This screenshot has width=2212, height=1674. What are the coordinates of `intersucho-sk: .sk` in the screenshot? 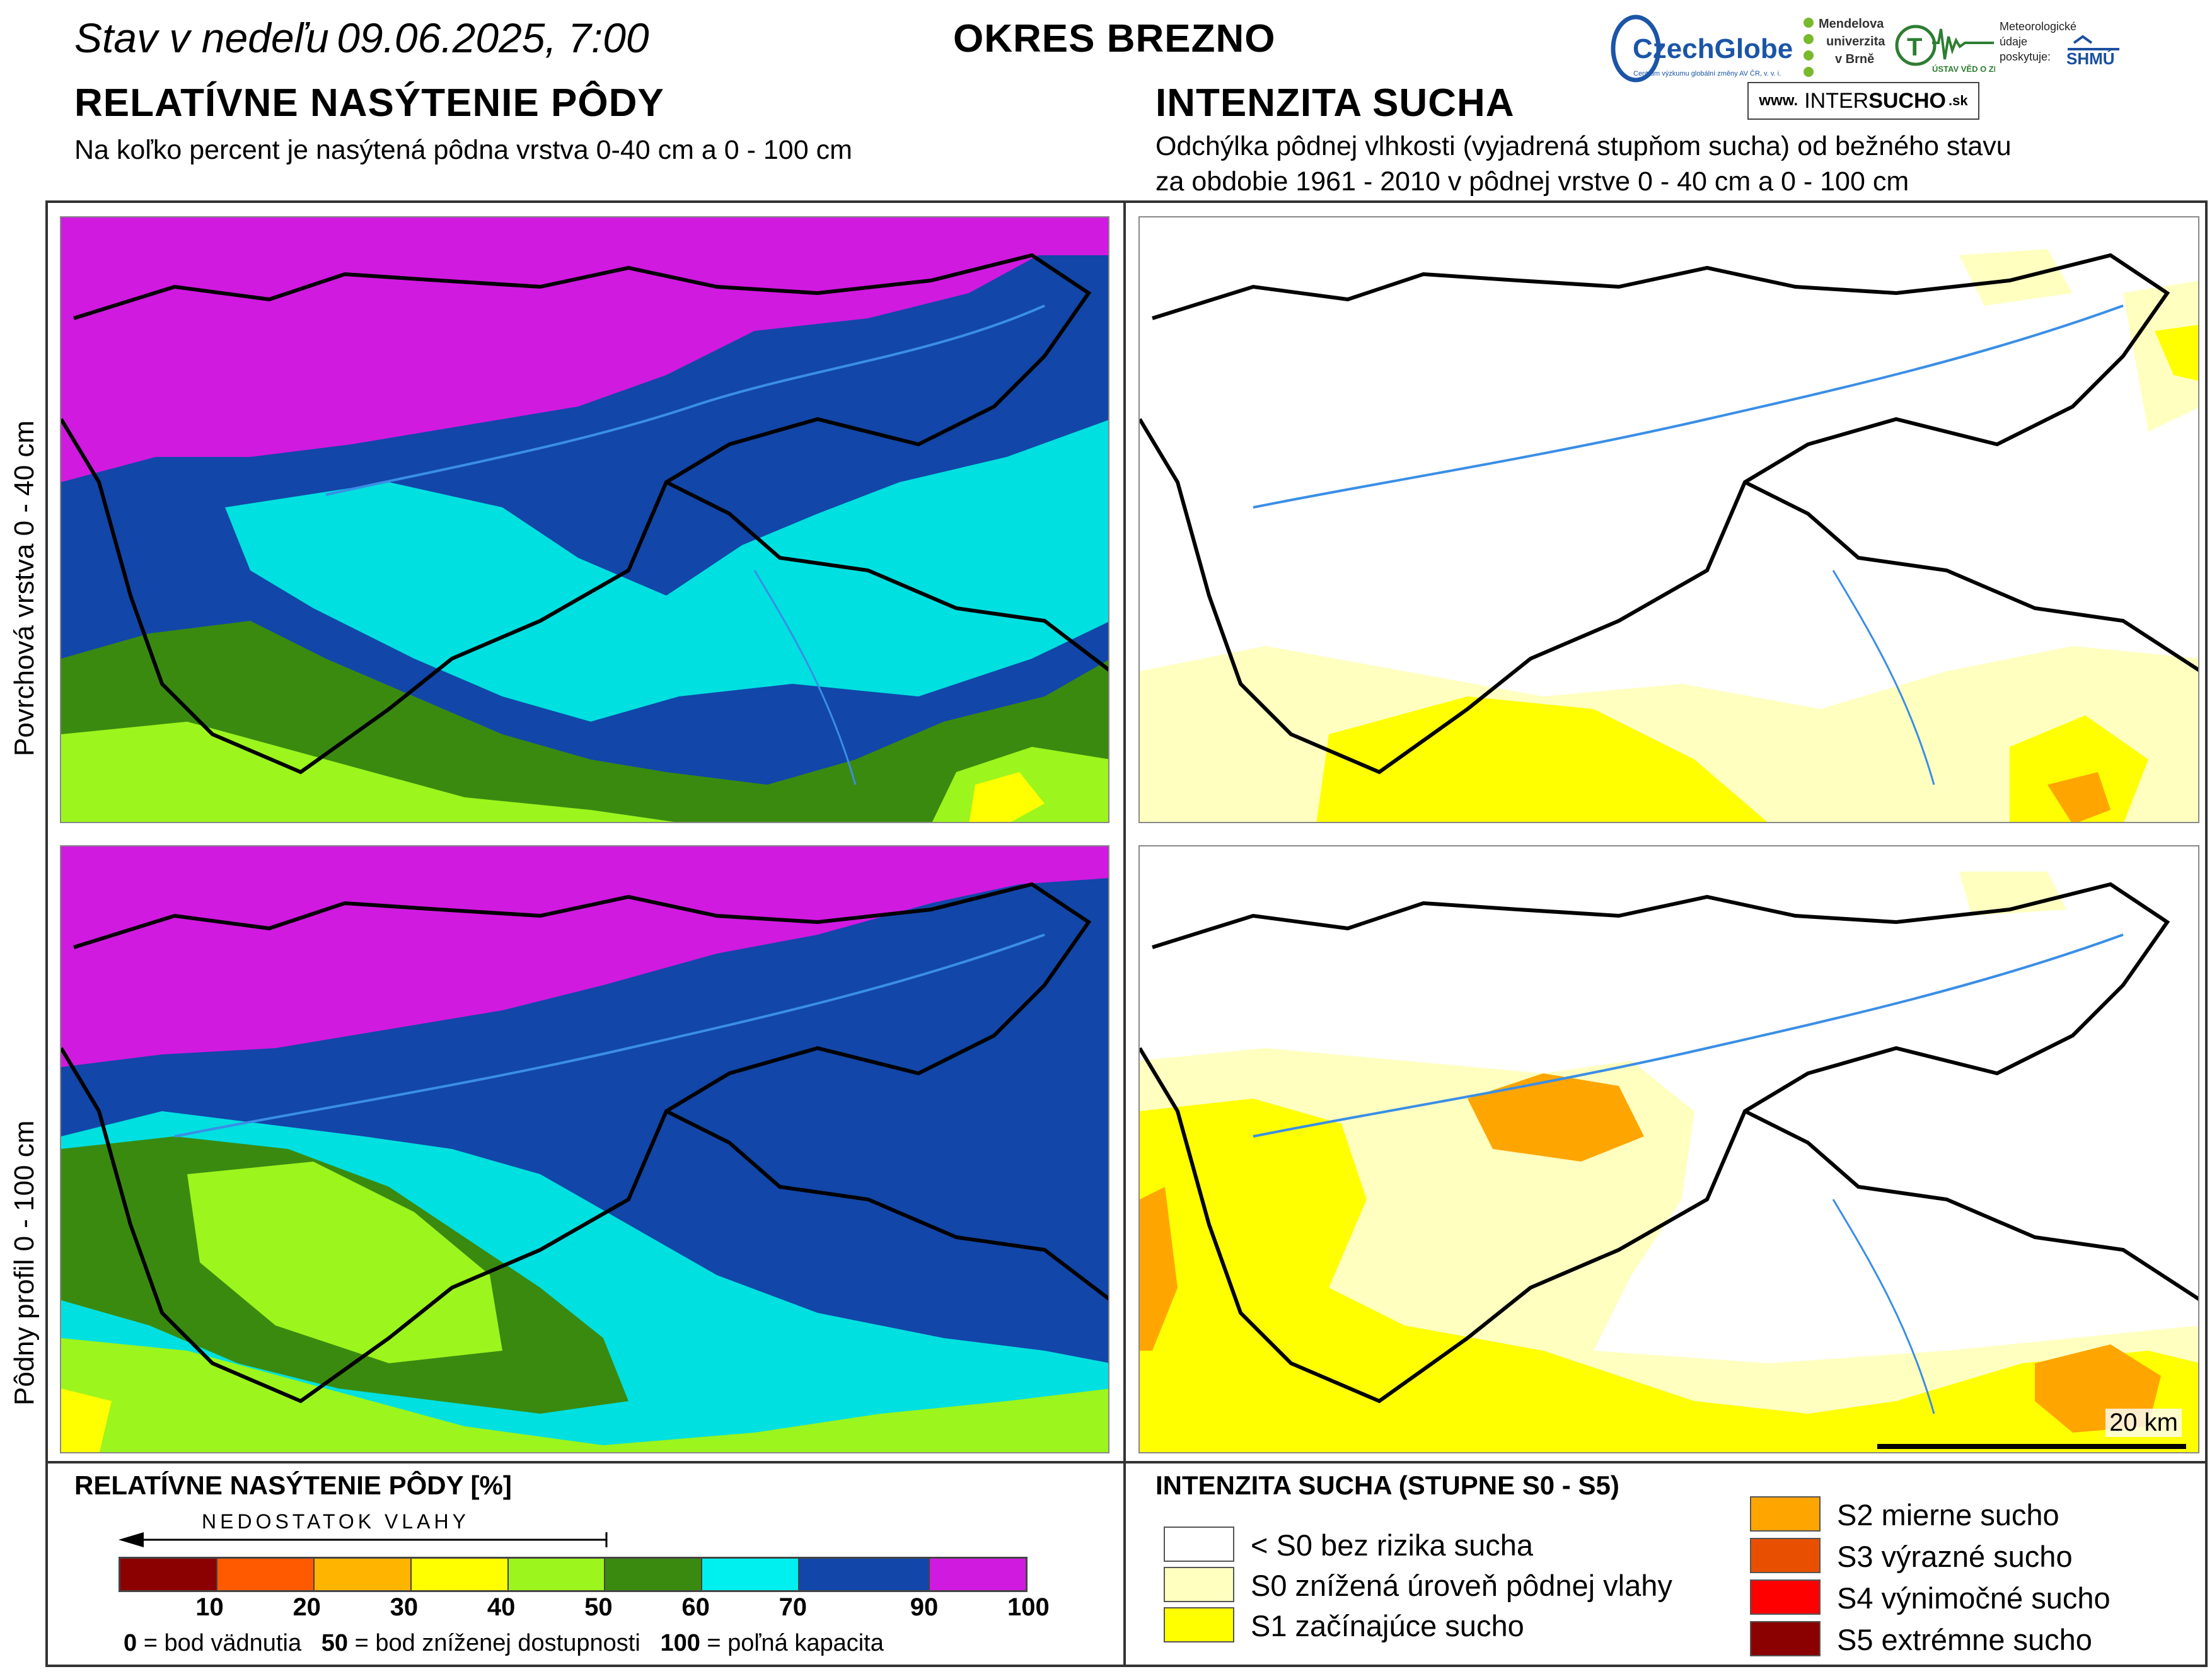 It's located at (1958, 100).